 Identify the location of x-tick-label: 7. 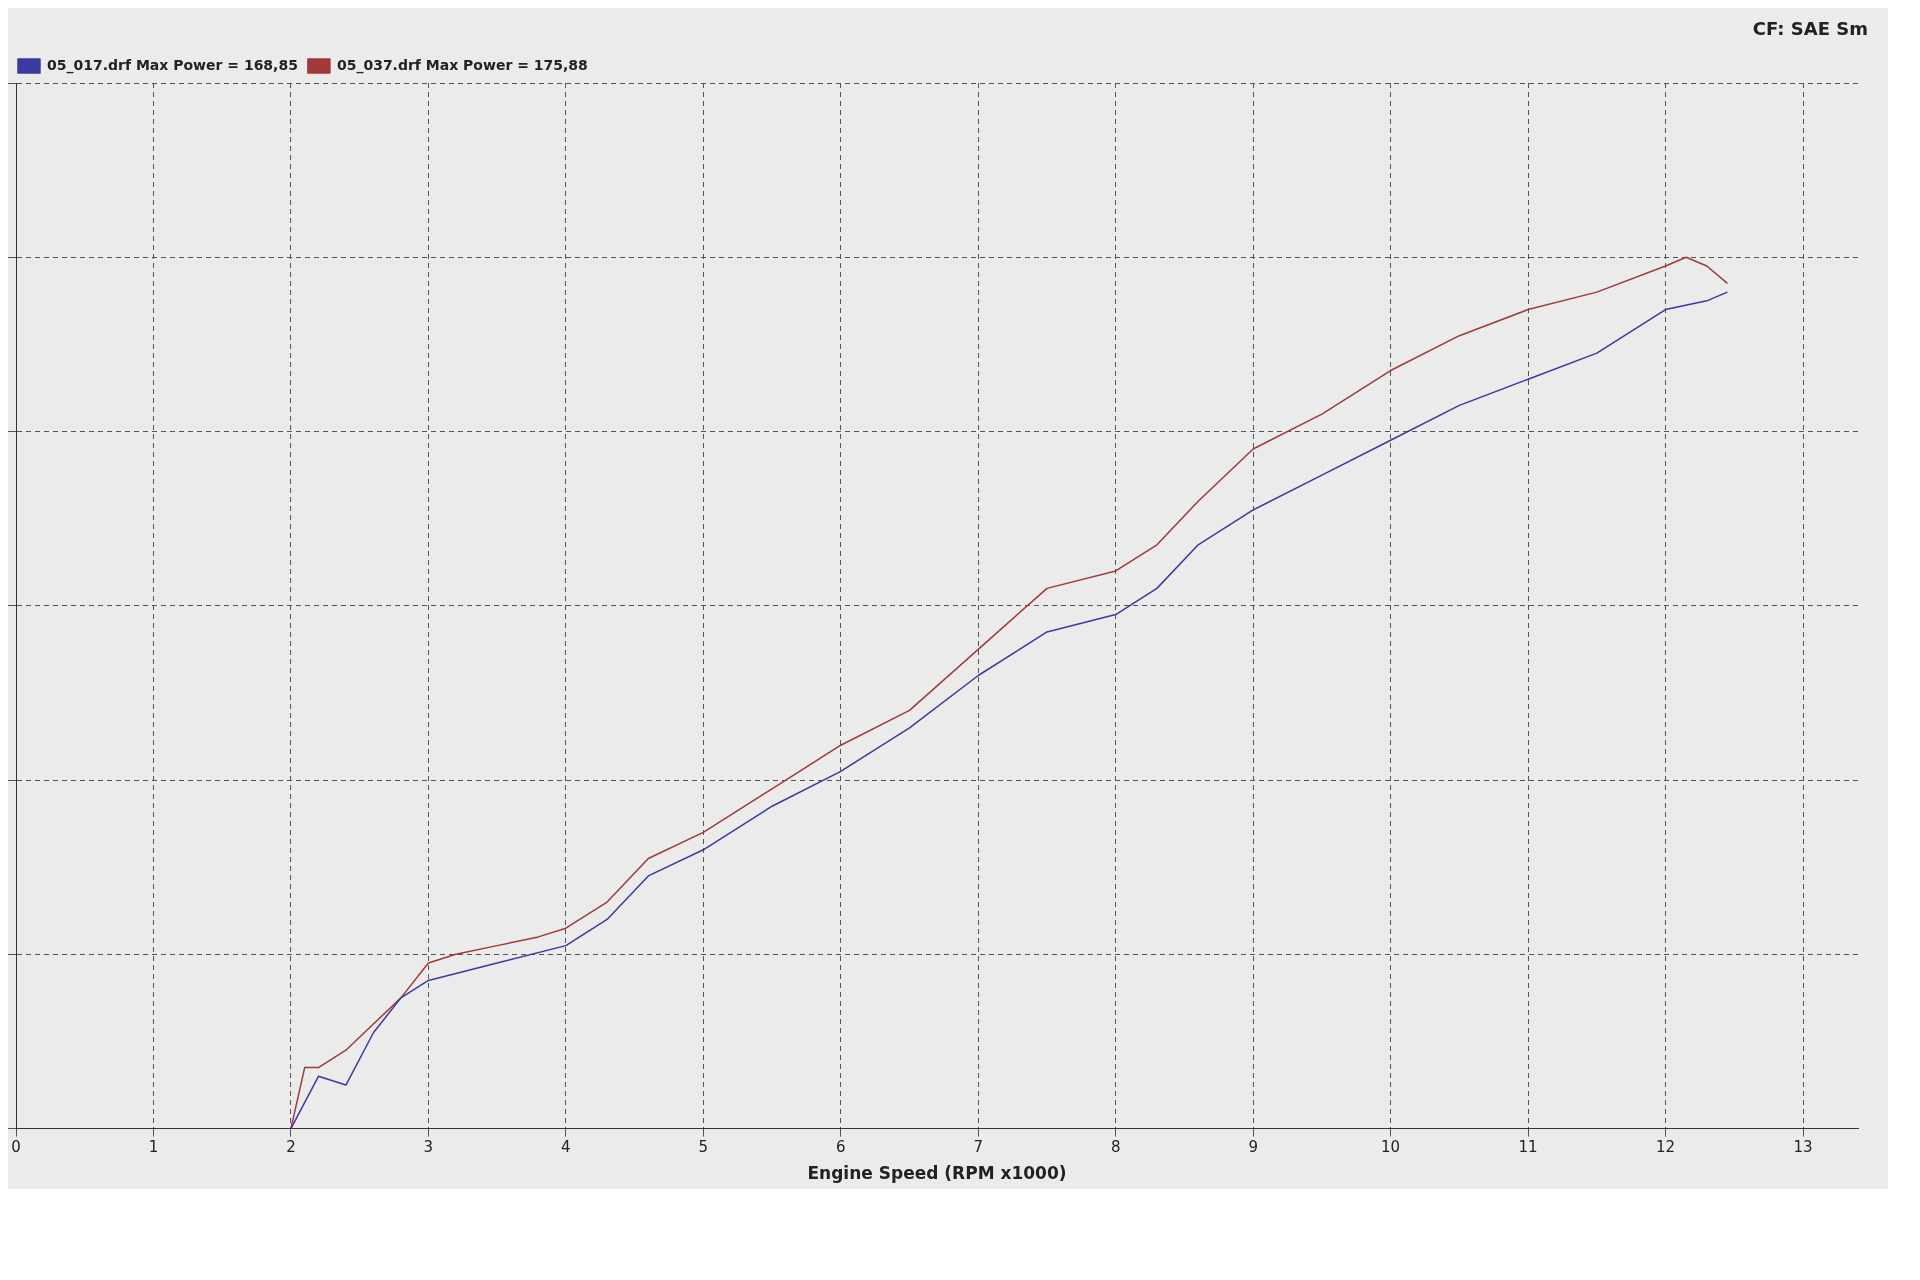
(978, 1147).